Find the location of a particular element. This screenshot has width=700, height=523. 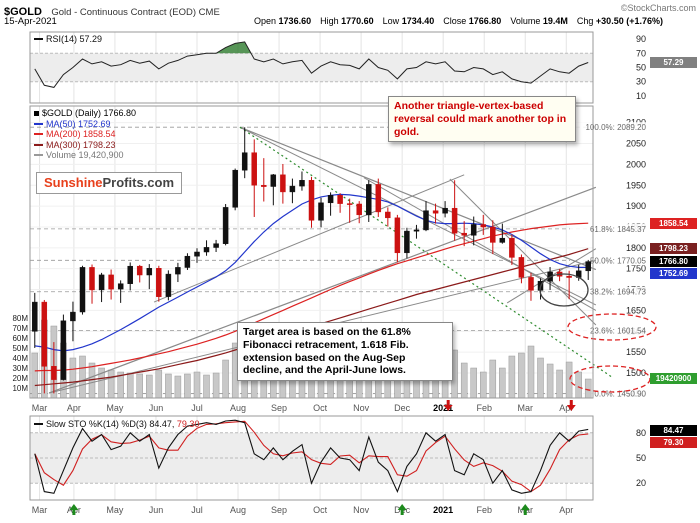

svg-text: 10M is located at coordinates (20, 388).